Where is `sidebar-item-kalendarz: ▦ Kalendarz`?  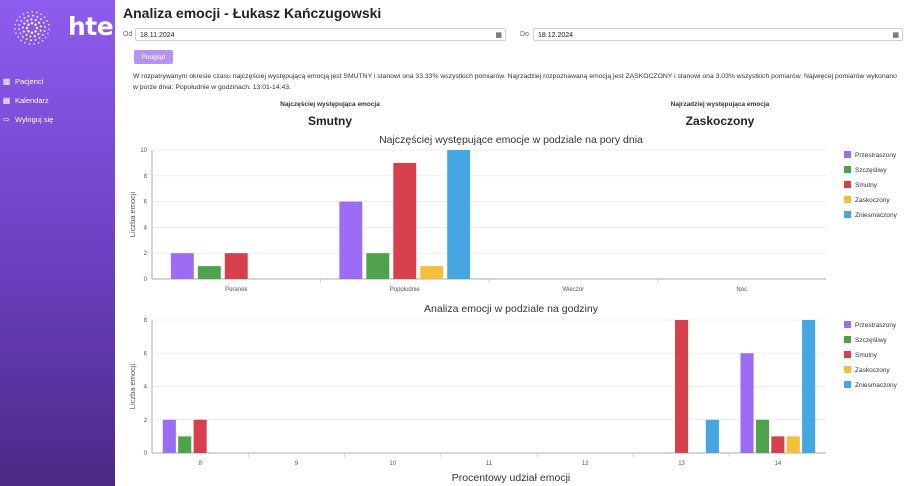 sidebar-item-kalendarz: ▦ Kalendarz is located at coordinates (57, 100).